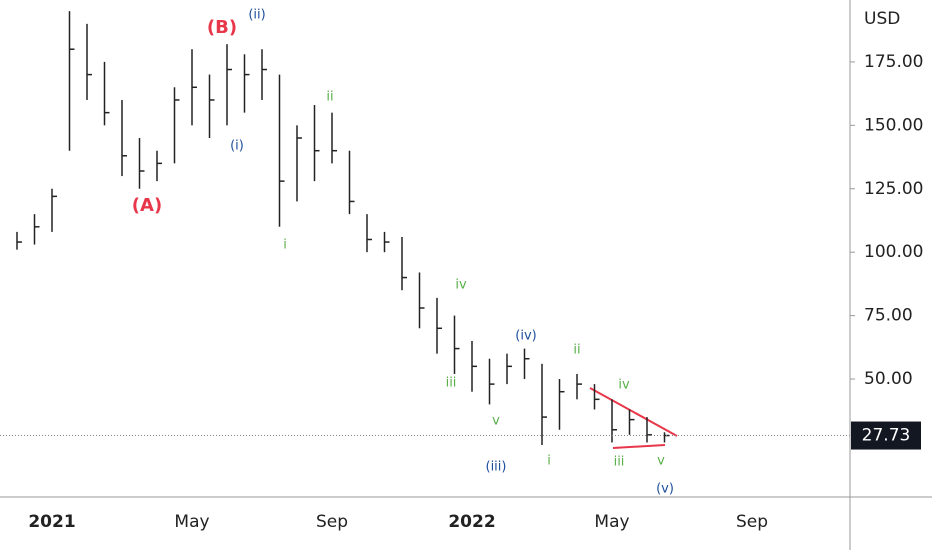 The image size is (932, 550). What do you see at coordinates (471, 522) in the screenshot?
I see `x-tick-label: 2022` at bounding box center [471, 522].